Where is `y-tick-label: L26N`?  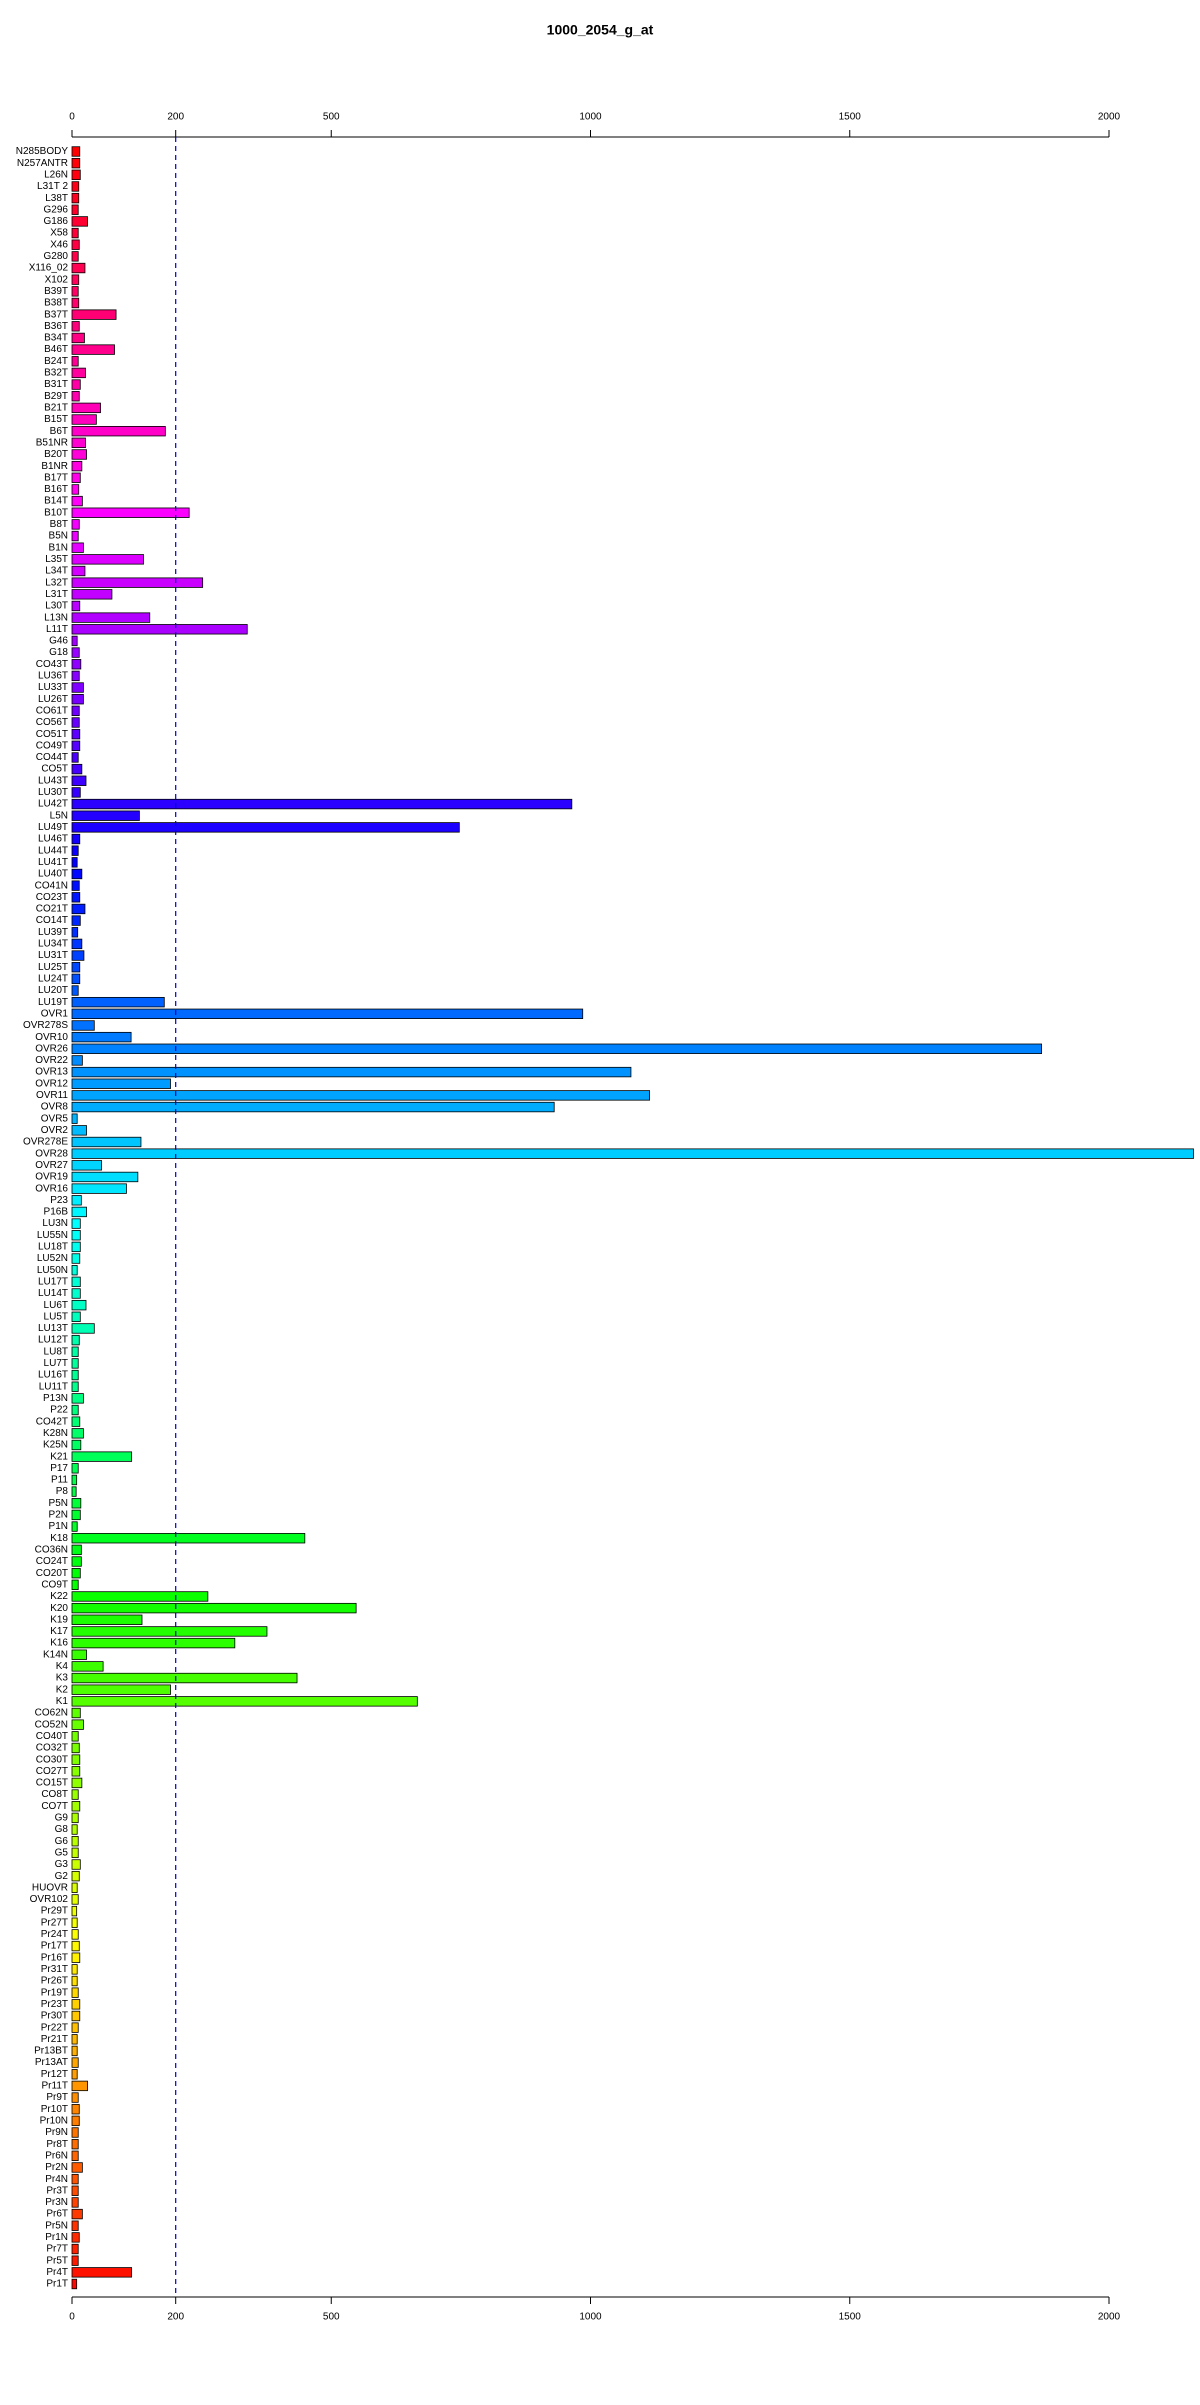
y-tick-label: L26N is located at coordinates (56, 174).